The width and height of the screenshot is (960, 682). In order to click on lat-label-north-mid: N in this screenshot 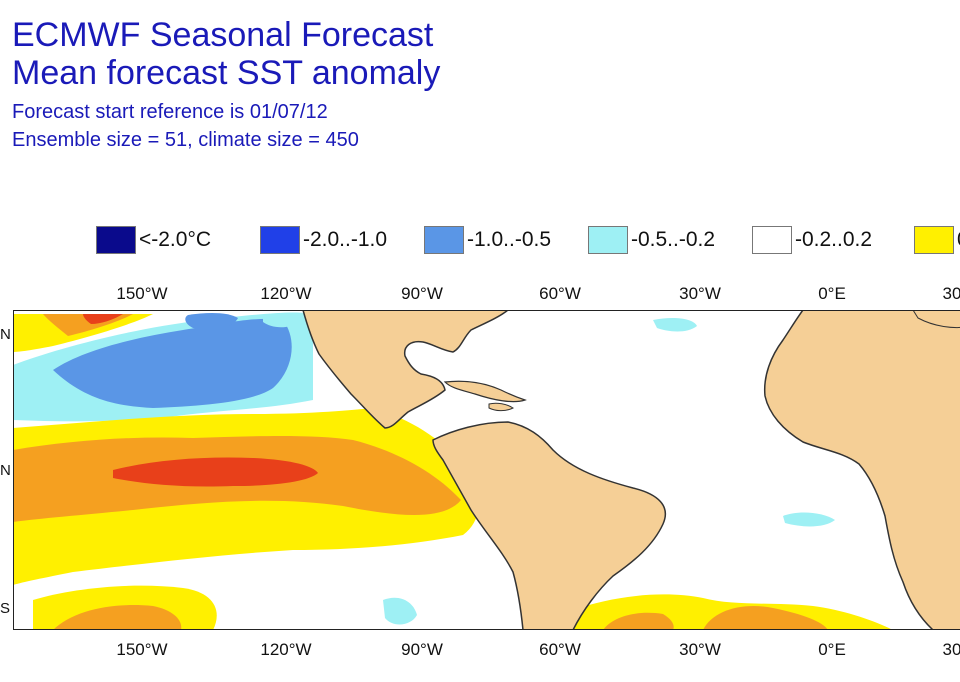, I will do `click(5, 470)`.